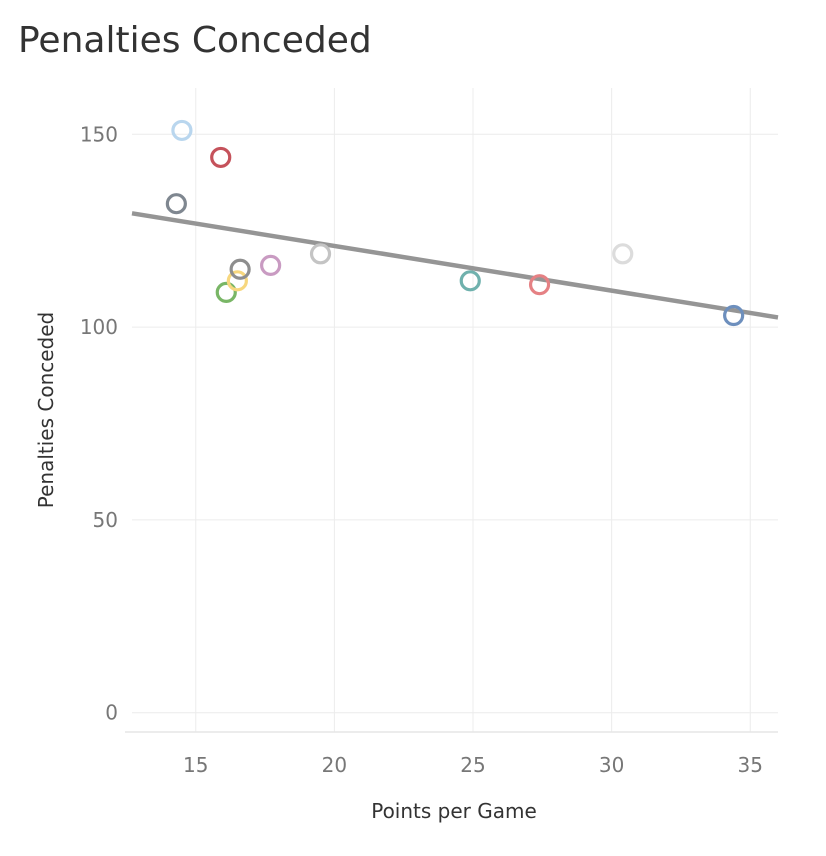  I want to click on y-tick-labels: 0 50 100 150, so click(99, 423).